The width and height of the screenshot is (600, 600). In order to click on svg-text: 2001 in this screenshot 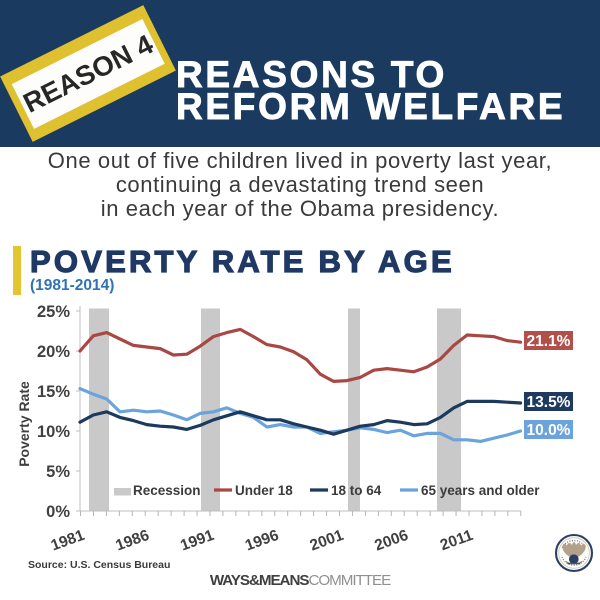, I will do `click(327, 541)`.